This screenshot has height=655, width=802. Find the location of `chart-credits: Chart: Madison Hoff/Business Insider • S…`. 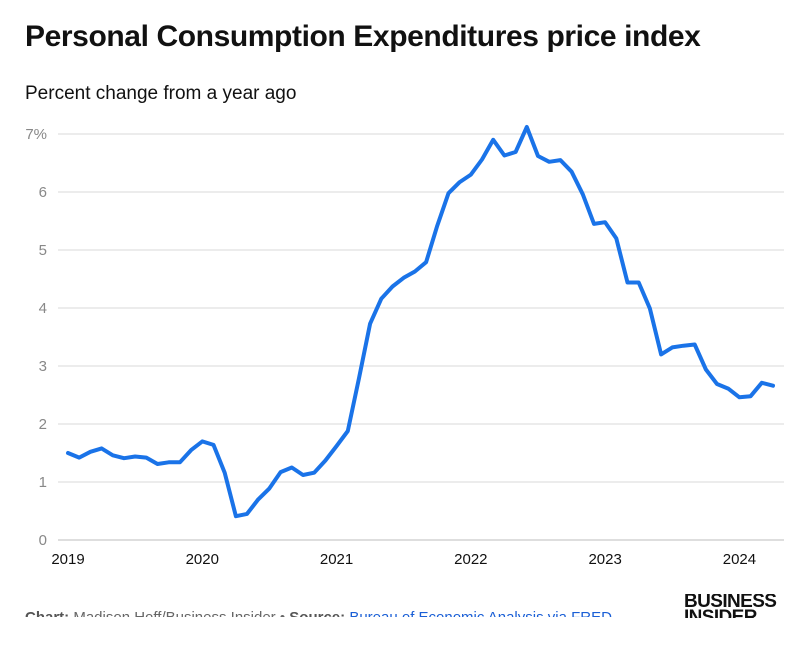

chart-credits: Chart: Madison Hoff/Business Insider • S… is located at coordinates (345, 610).